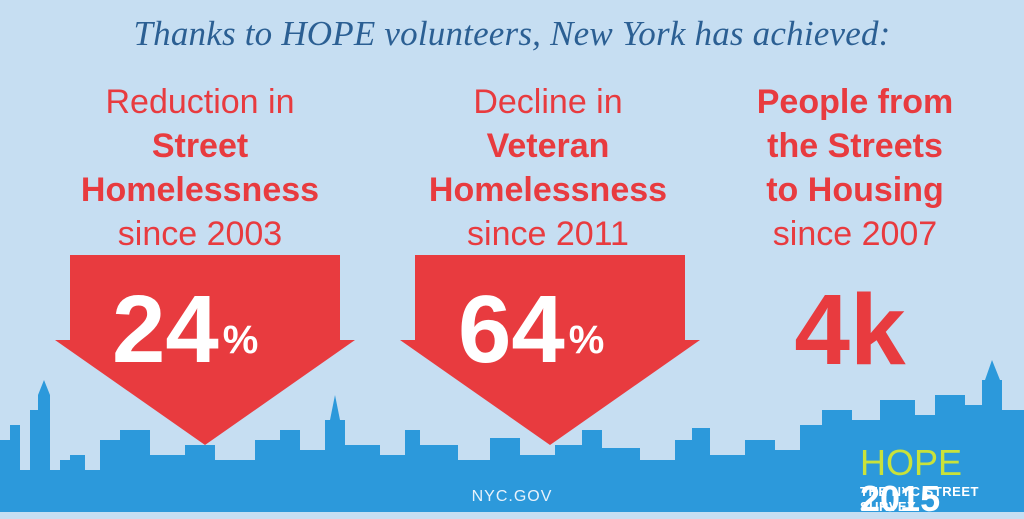 The height and width of the screenshot is (519, 1024). I want to click on stat-3-line-4: since 2007, so click(855, 234).